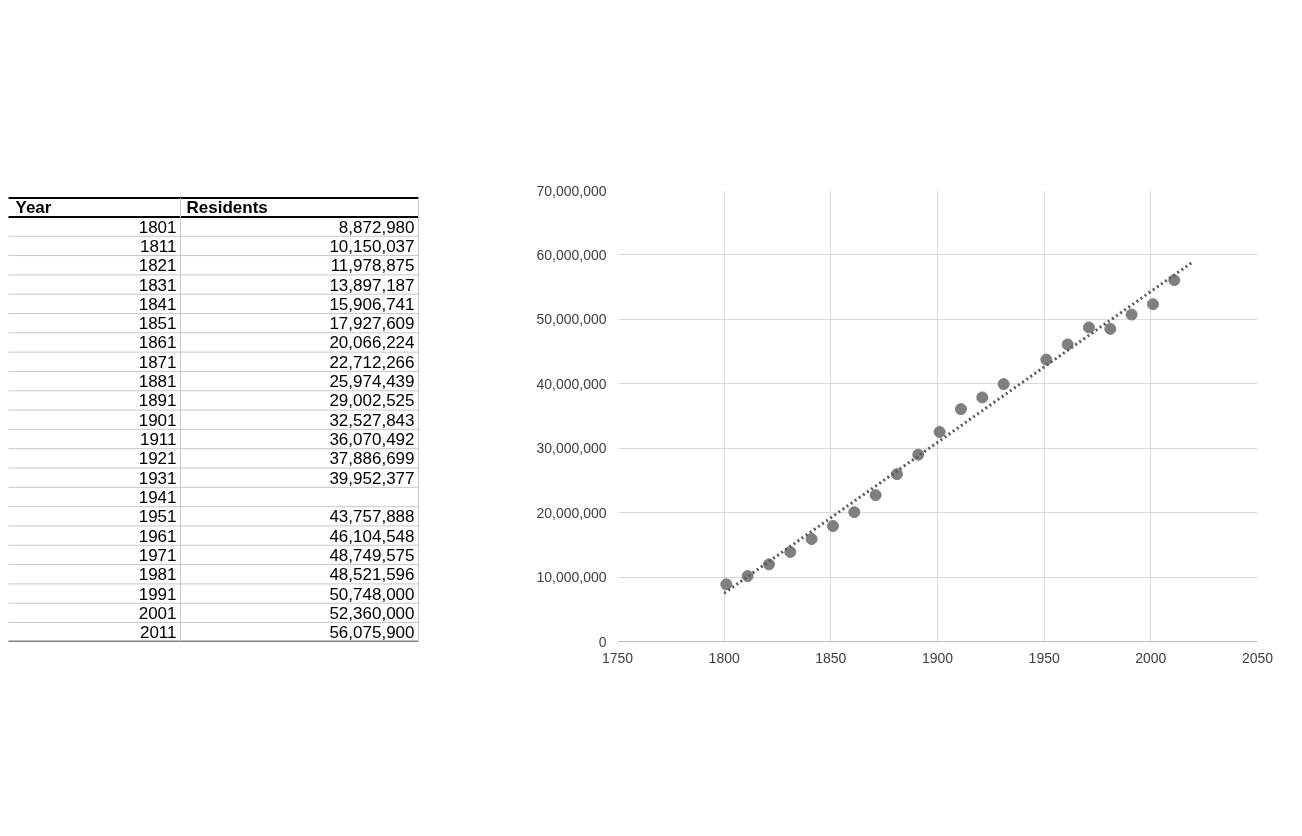 This screenshot has width=1302, height=836. Describe the element at coordinates (157, 478) in the screenshot. I see `text: 1931` at that location.